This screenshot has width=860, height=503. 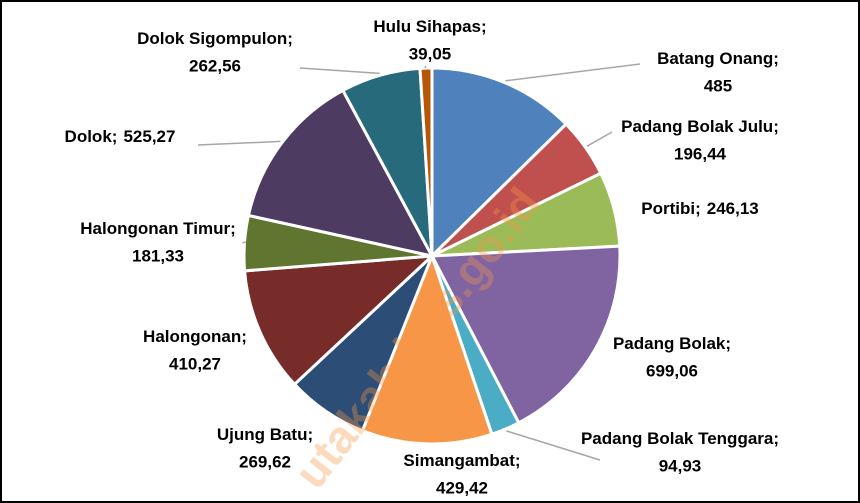 What do you see at coordinates (212, 38) in the screenshot?
I see `category-name: Dolok Sigompulon` at bounding box center [212, 38].